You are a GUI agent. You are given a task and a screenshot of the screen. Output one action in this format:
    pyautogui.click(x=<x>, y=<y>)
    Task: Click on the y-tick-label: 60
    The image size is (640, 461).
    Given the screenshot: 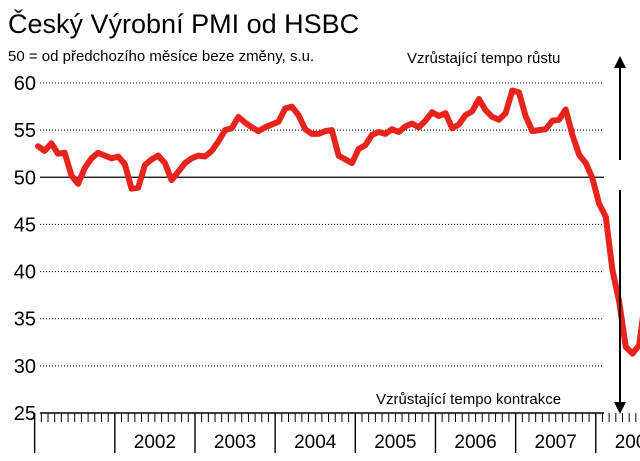 What is the action you would take?
    pyautogui.click(x=25, y=84)
    